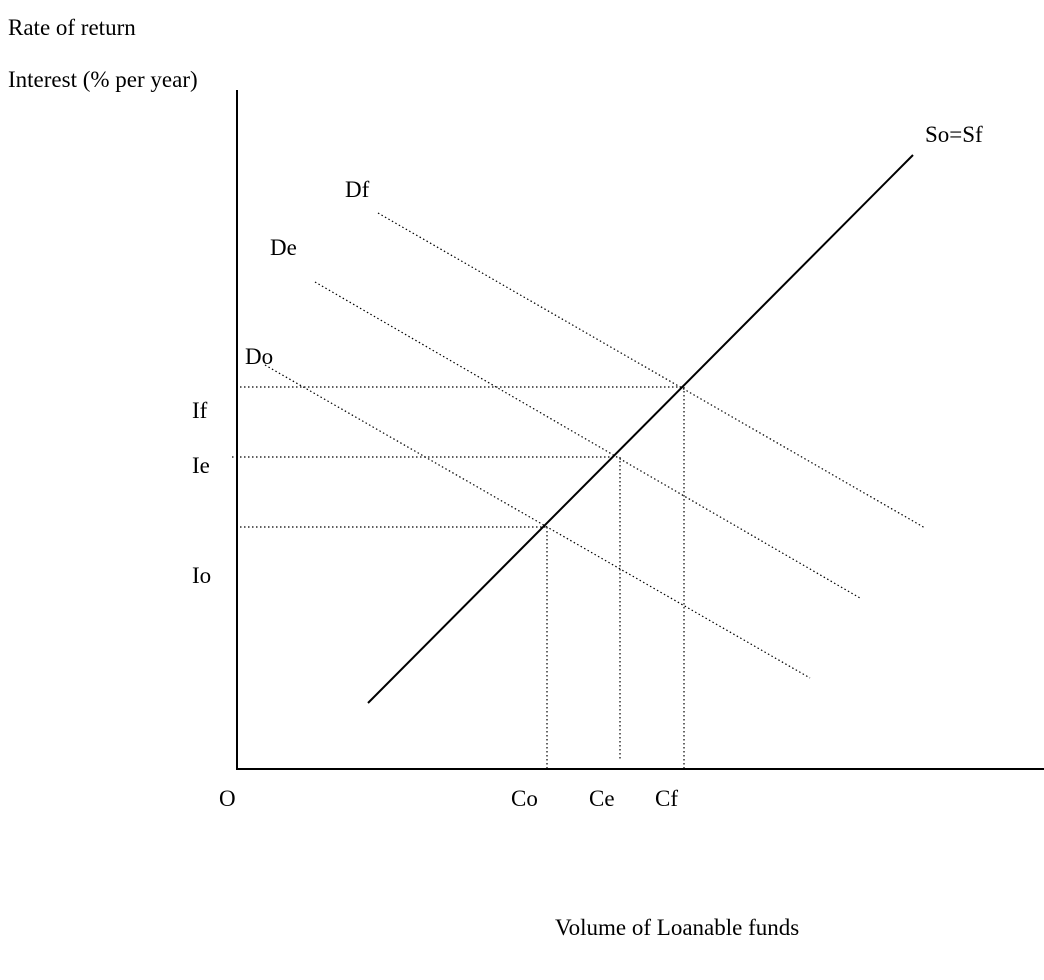 Image resolution: width=1044 pixels, height=980 pixels. Describe the element at coordinates (357, 189) in the screenshot. I see `curve-label: Df` at that location.